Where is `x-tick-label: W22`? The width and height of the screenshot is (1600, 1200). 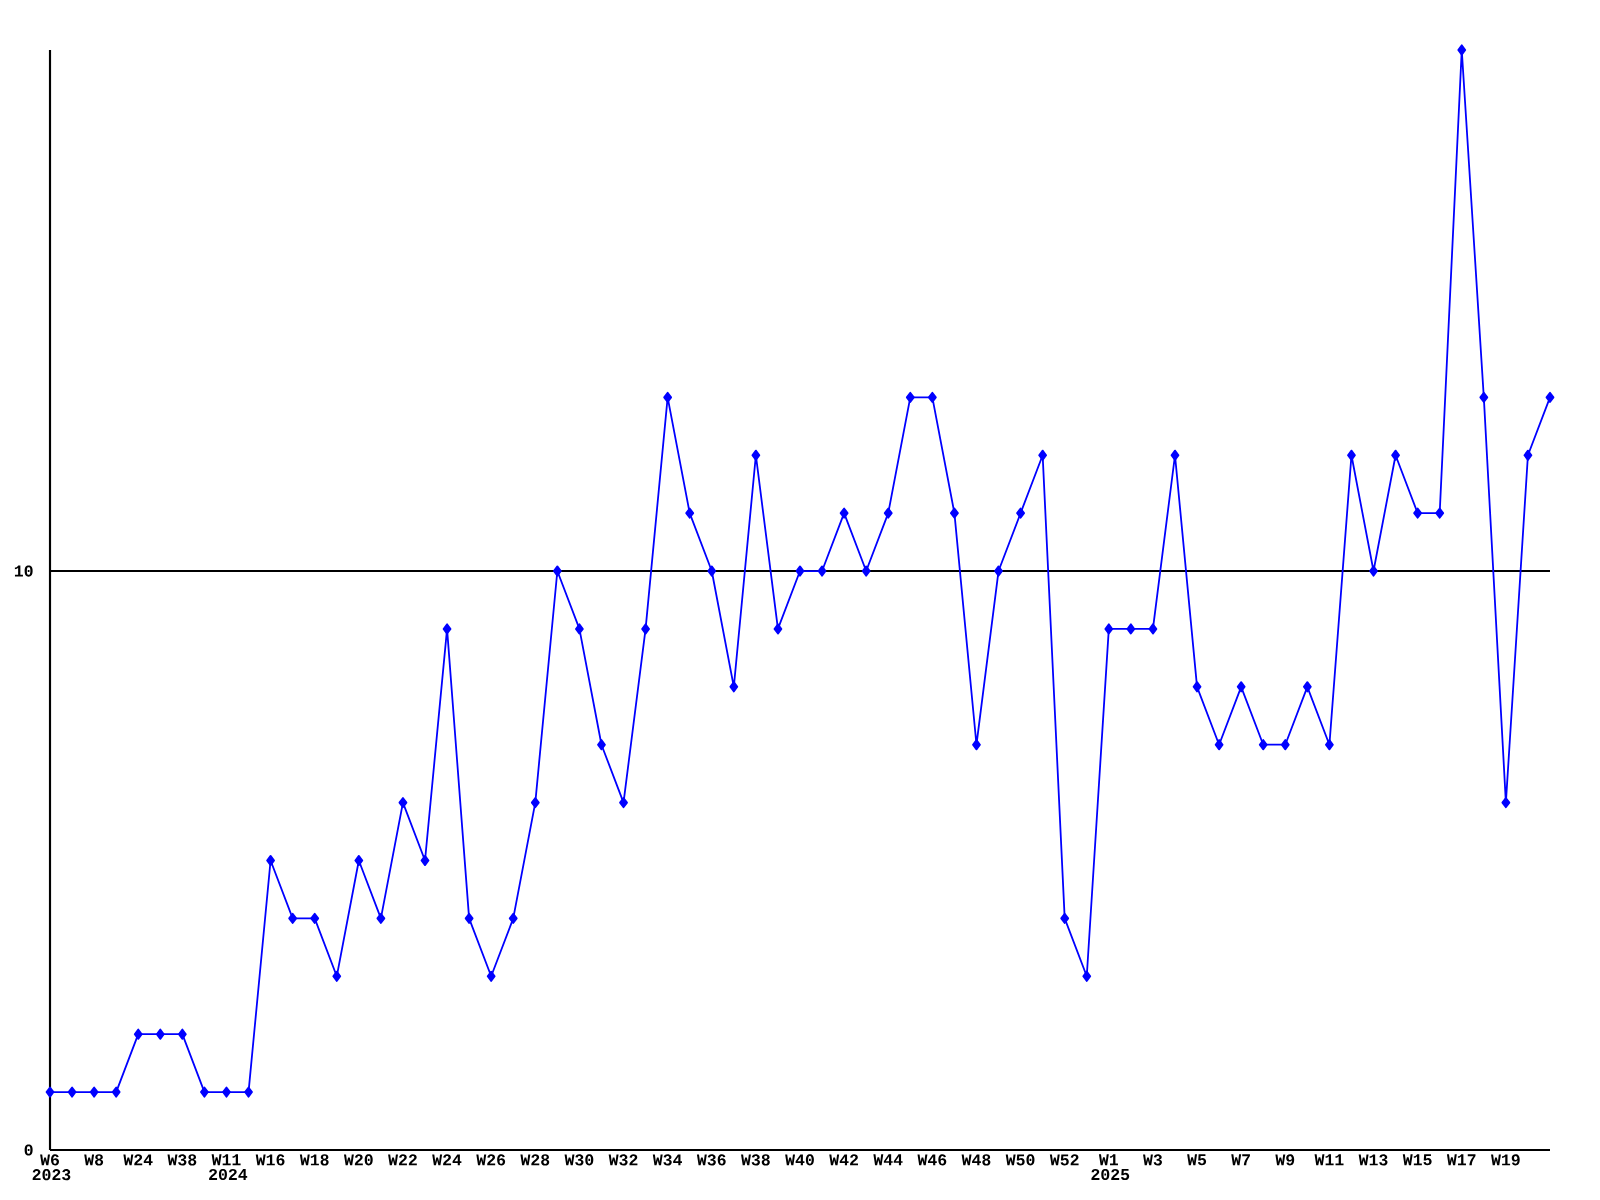
x-tick-label: W22 is located at coordinates (402, 1160).